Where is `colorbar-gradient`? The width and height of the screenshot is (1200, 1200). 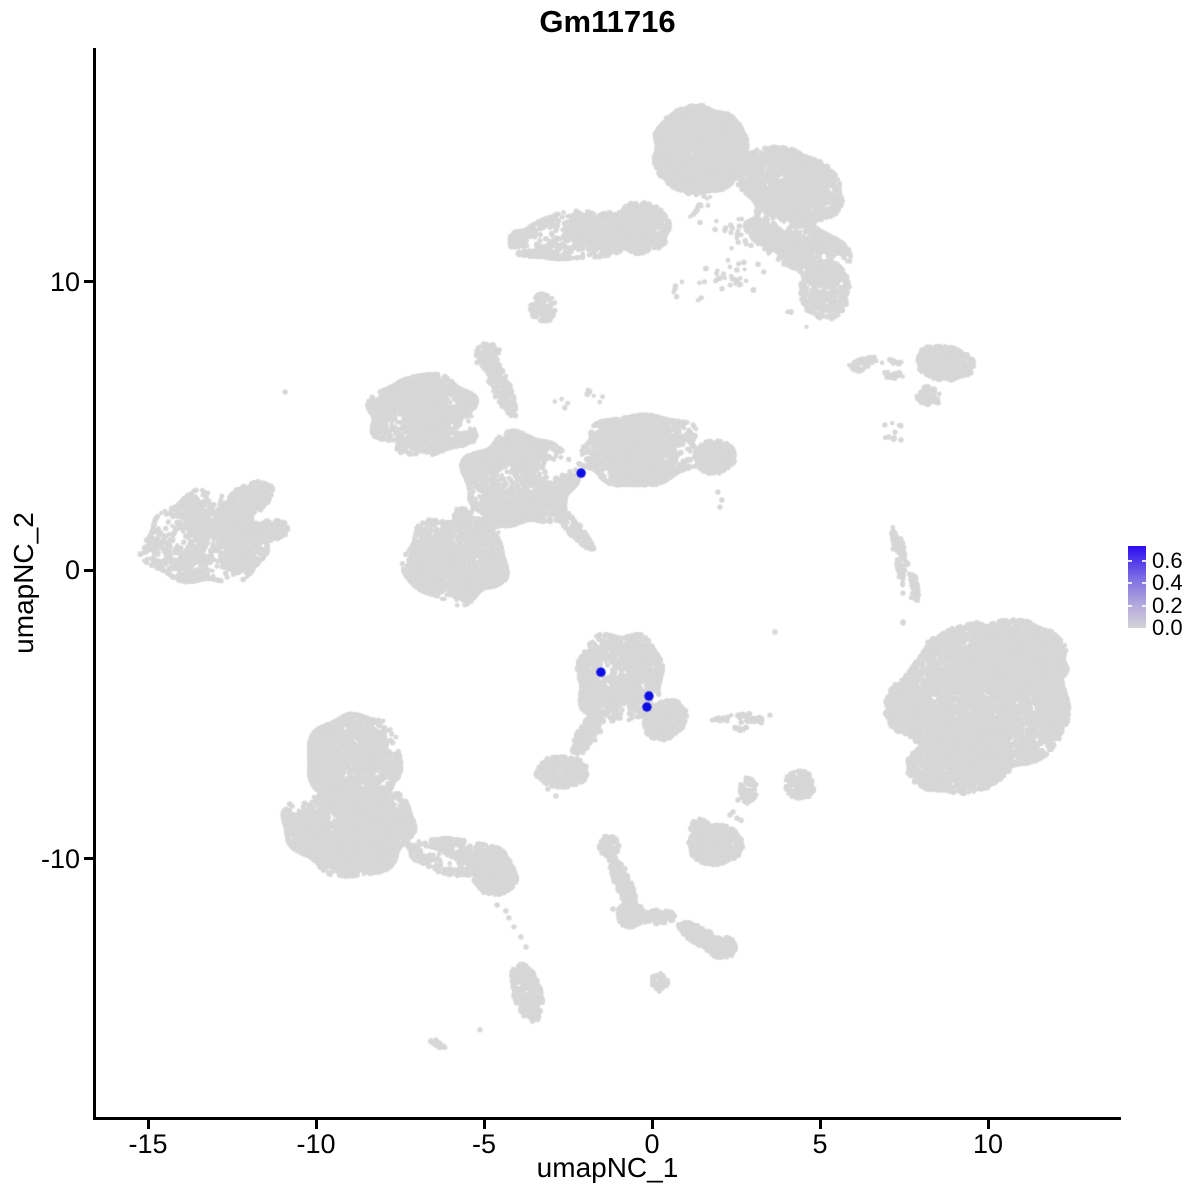
colorbar-gradient is located at coordinates (1137, 587).